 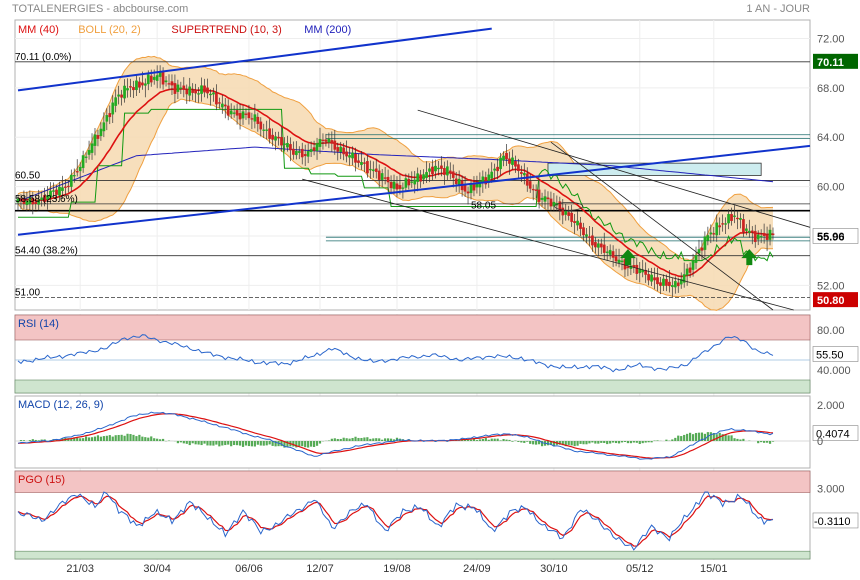 What do you see at coordinates (835, 61) in the screenshot?
I see `price-tag` at bounding box center [835, 61].